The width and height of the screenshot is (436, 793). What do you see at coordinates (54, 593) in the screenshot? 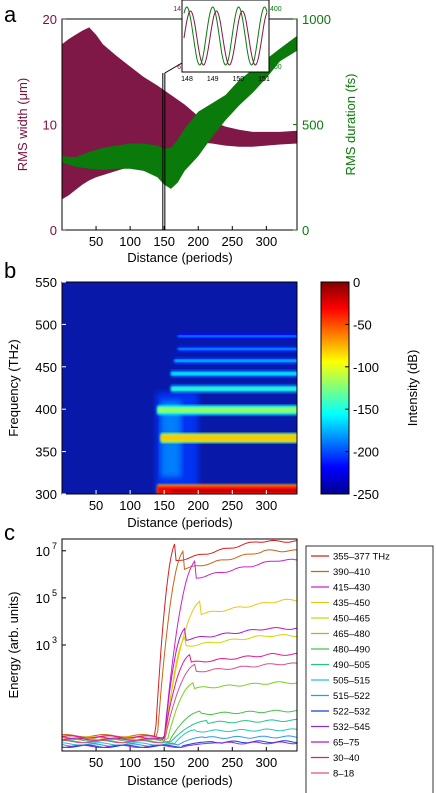
I see `panel-c-y-tick-exponent: 5` at bounding box center [54, 593].